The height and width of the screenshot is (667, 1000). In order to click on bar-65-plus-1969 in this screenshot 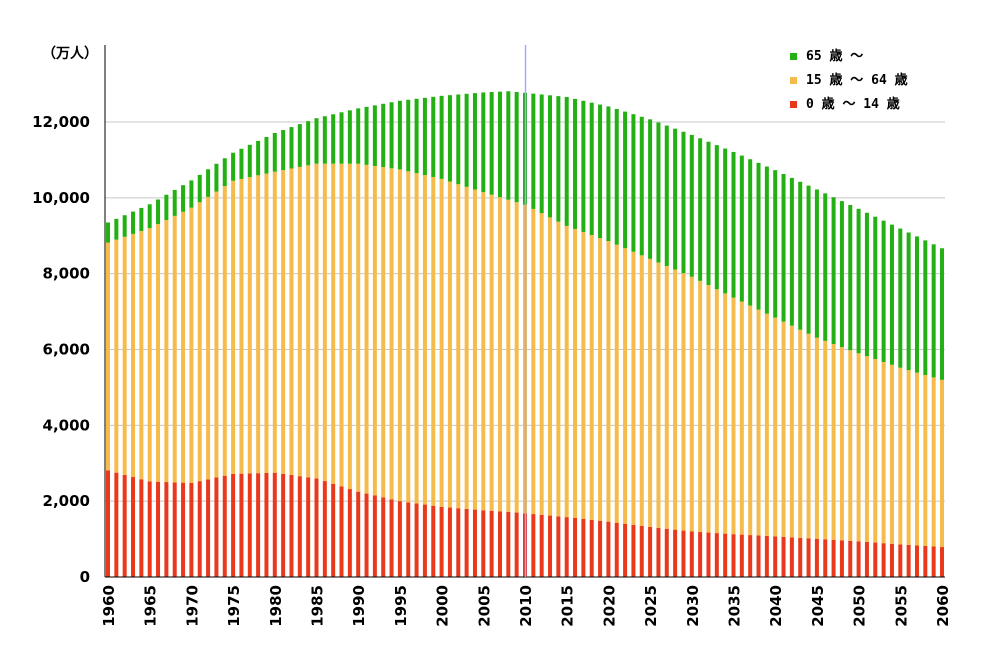, I will do `click(183, 198)`.